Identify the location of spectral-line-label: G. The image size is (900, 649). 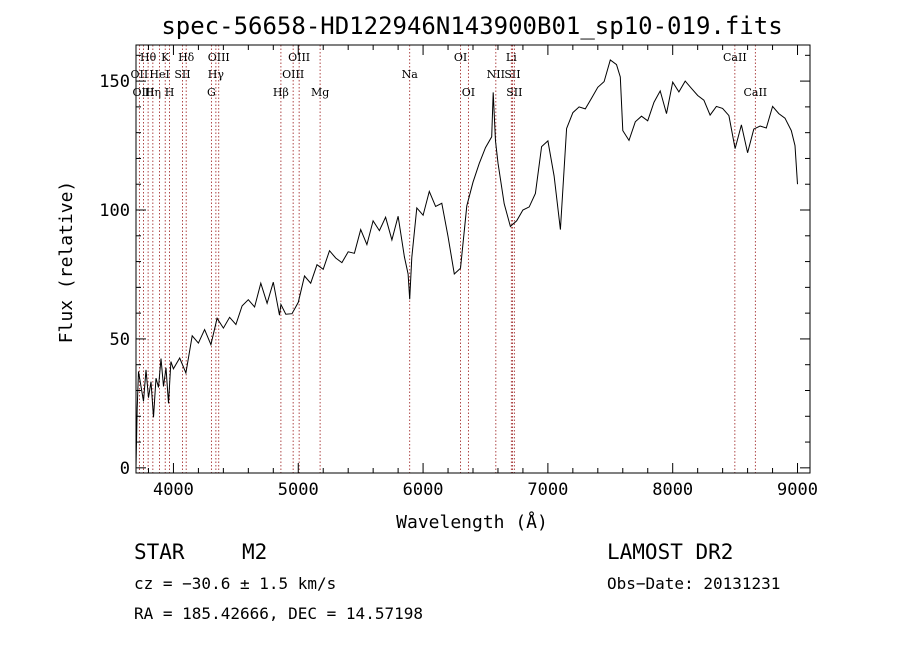
(211, 92).